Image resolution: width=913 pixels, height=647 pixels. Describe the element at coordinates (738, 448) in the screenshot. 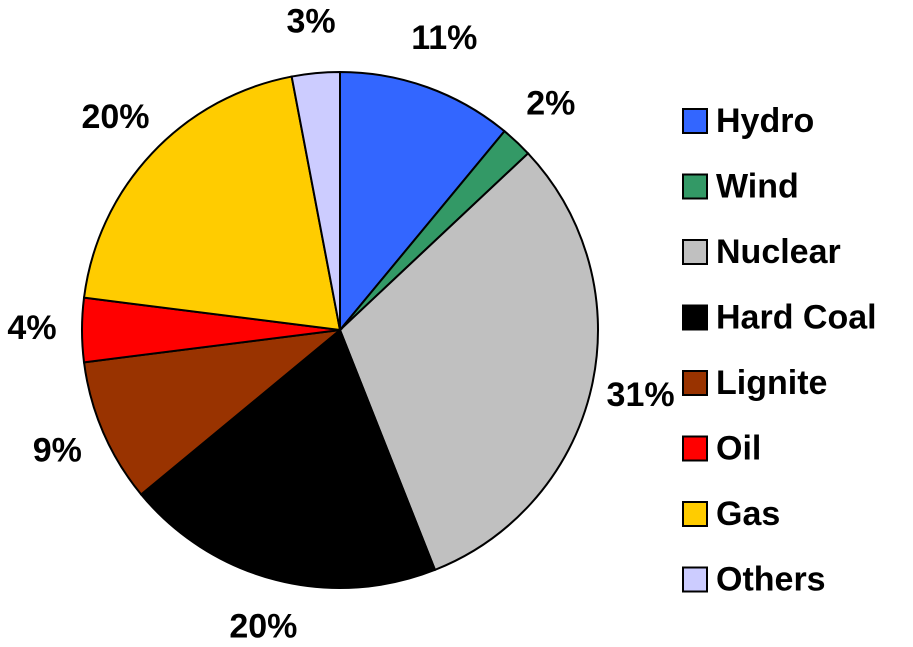

I see `legend-label: Oil` at that location.